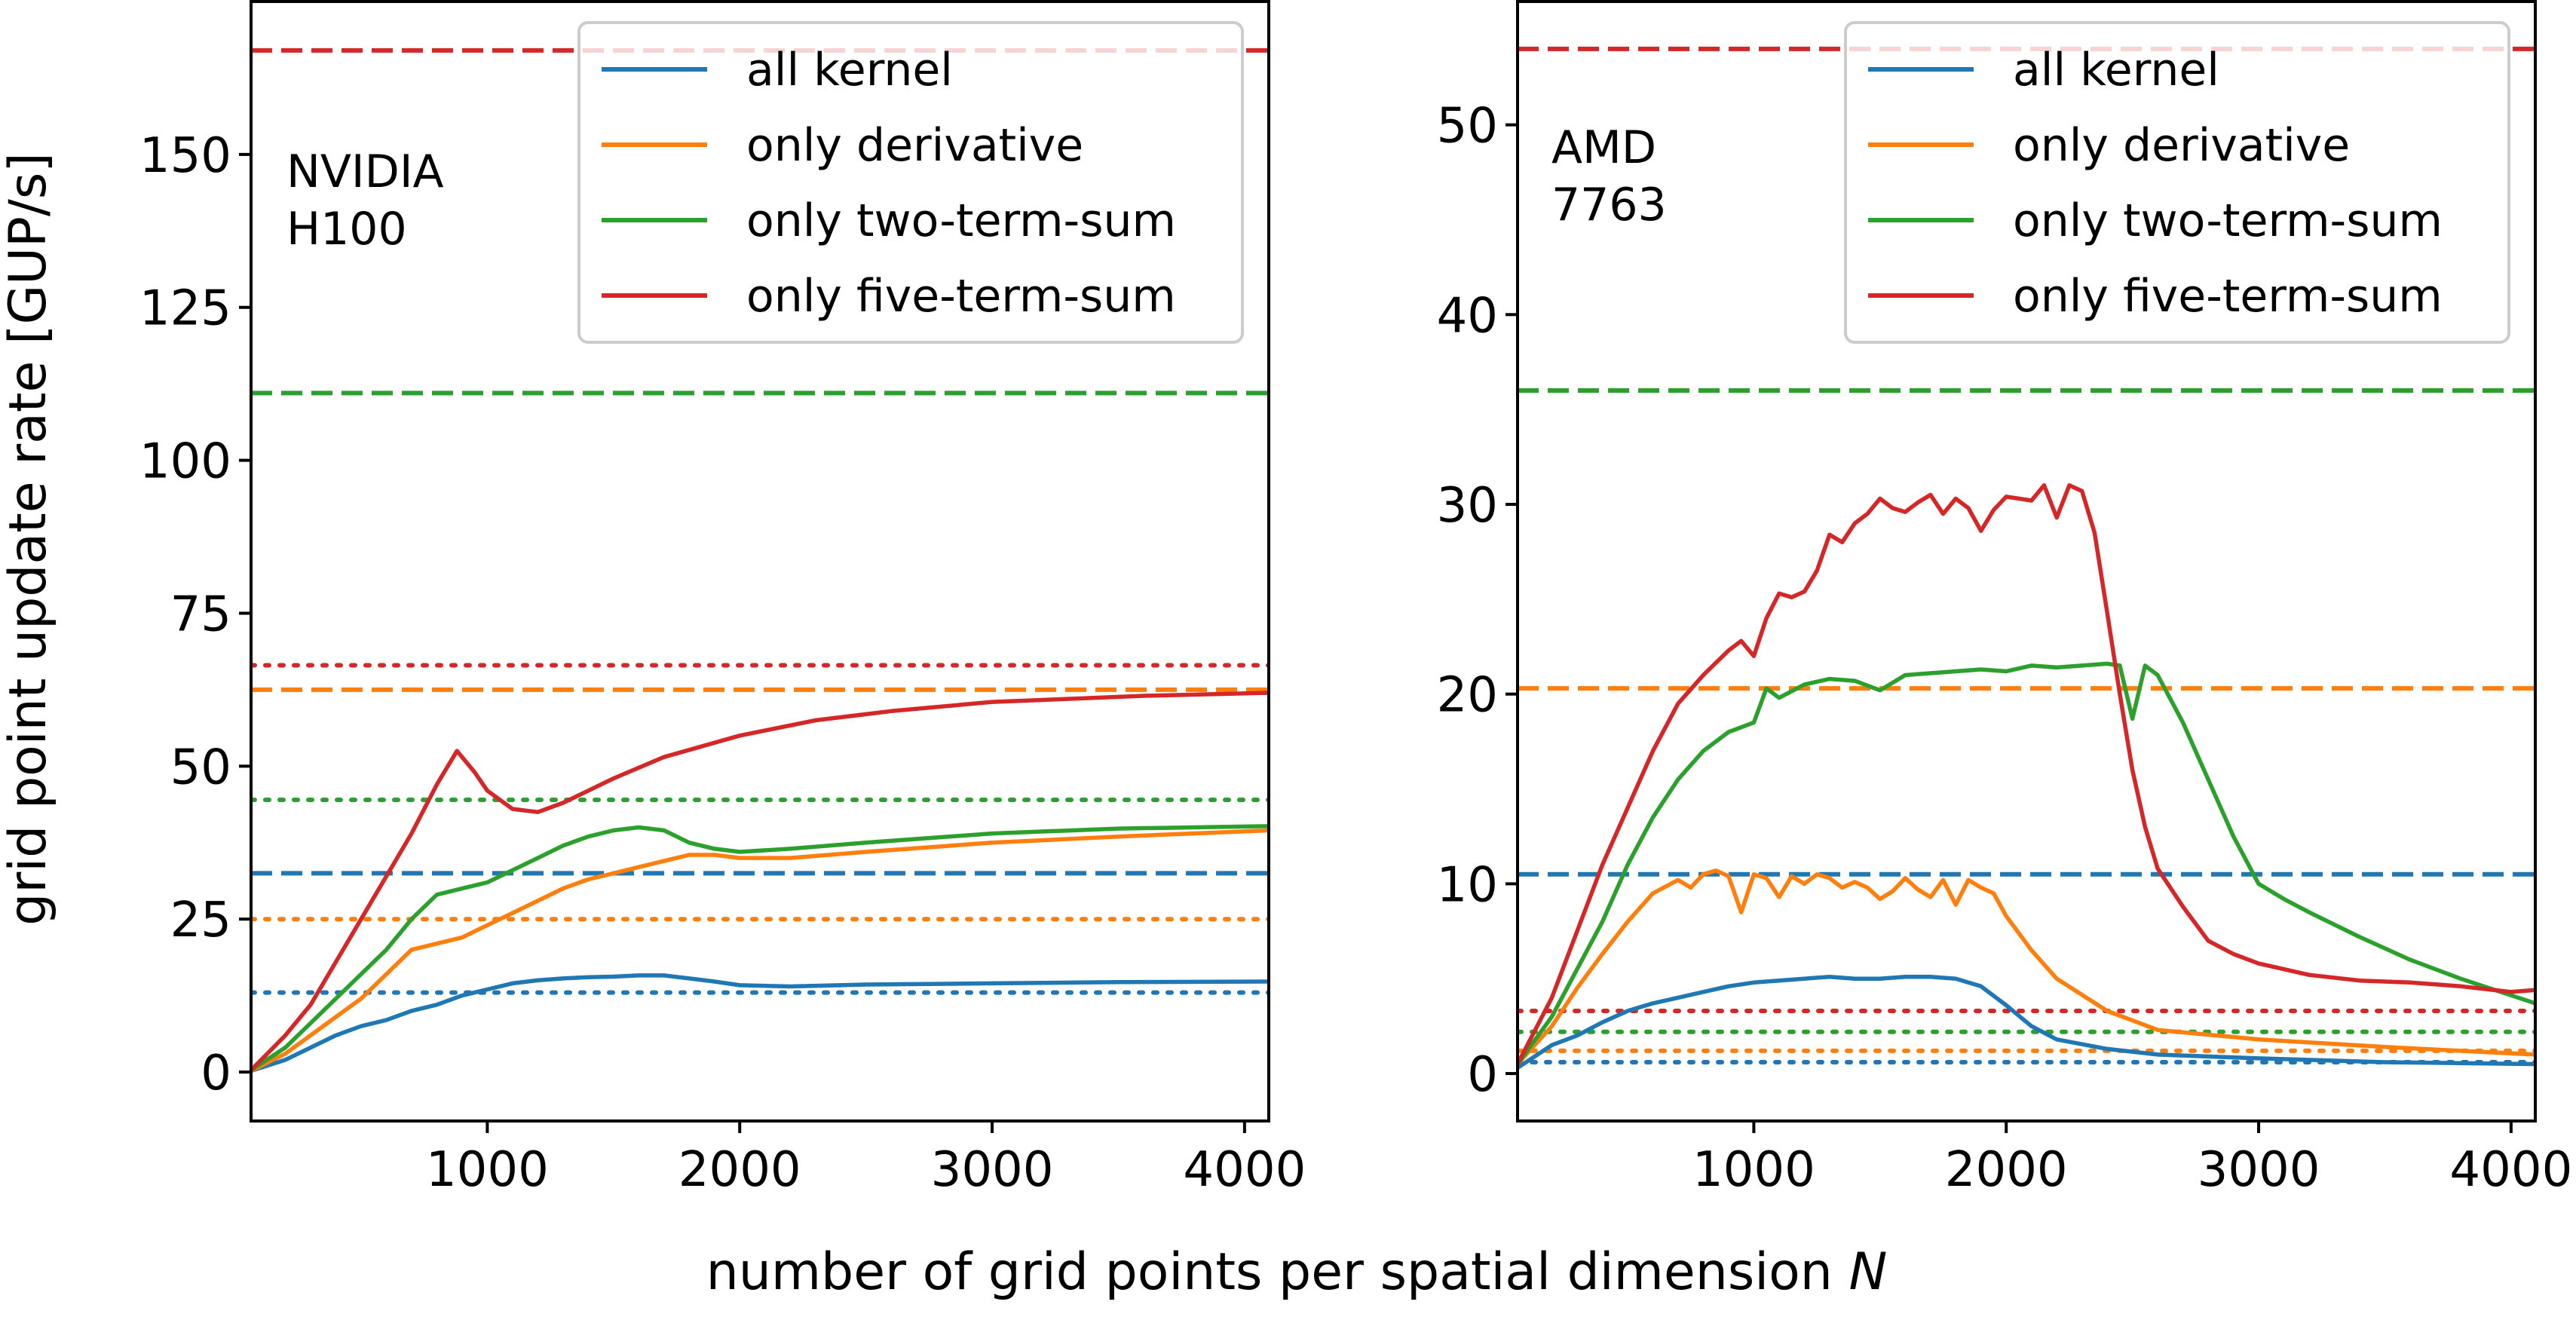 The width and height of the screenshot is (2576, 1317). I want to click on y-axis-title: grid point update rate [GUP/s], so click(29, 539).